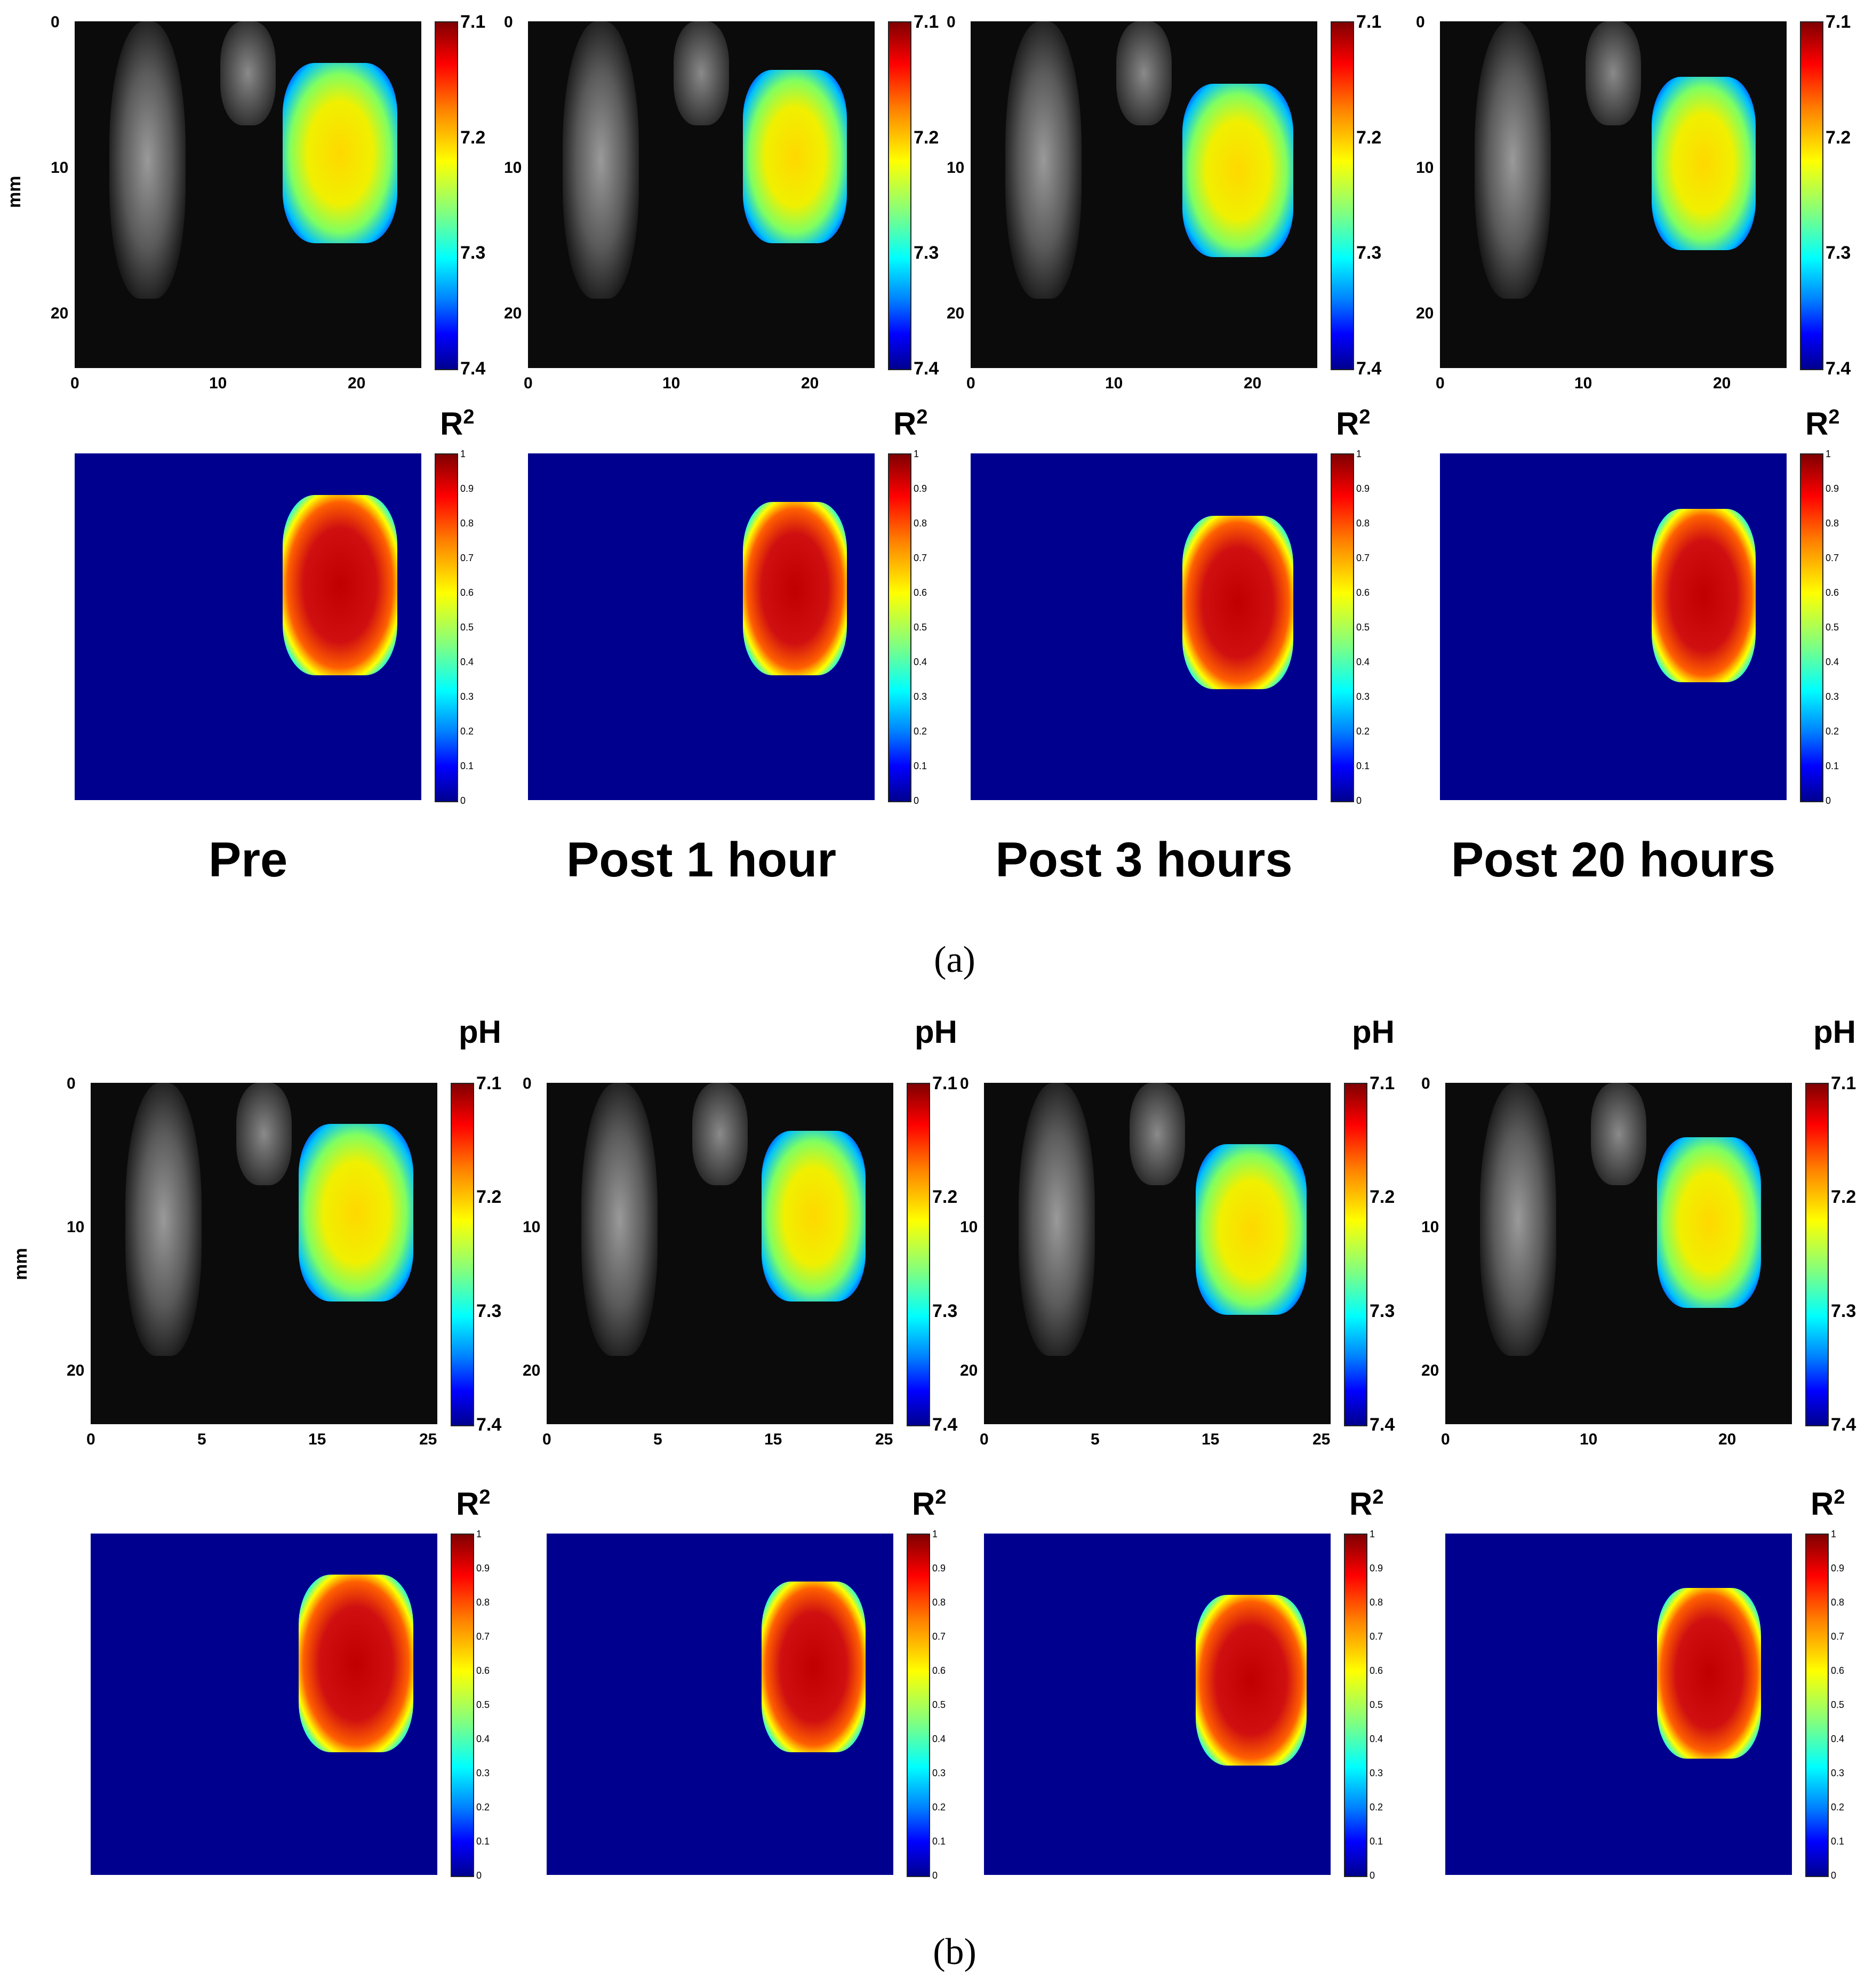 Image resolution: width=1873 pixels, height=1988 pixels. I want to click on panel-b-r2-label-4: R2, so click(1828, 1504).